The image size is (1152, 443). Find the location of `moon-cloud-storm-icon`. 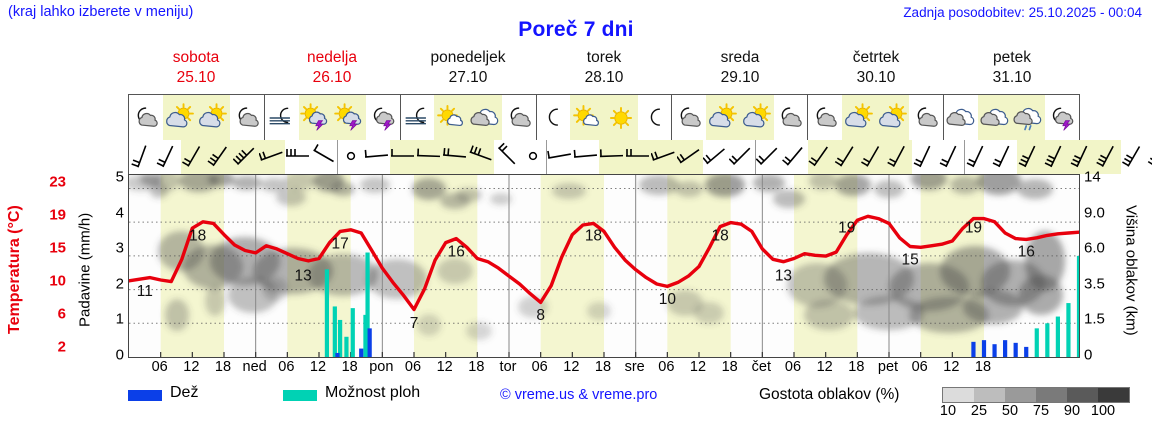

moon-cloud-storm-icon is located at coordinates (1063, 119).